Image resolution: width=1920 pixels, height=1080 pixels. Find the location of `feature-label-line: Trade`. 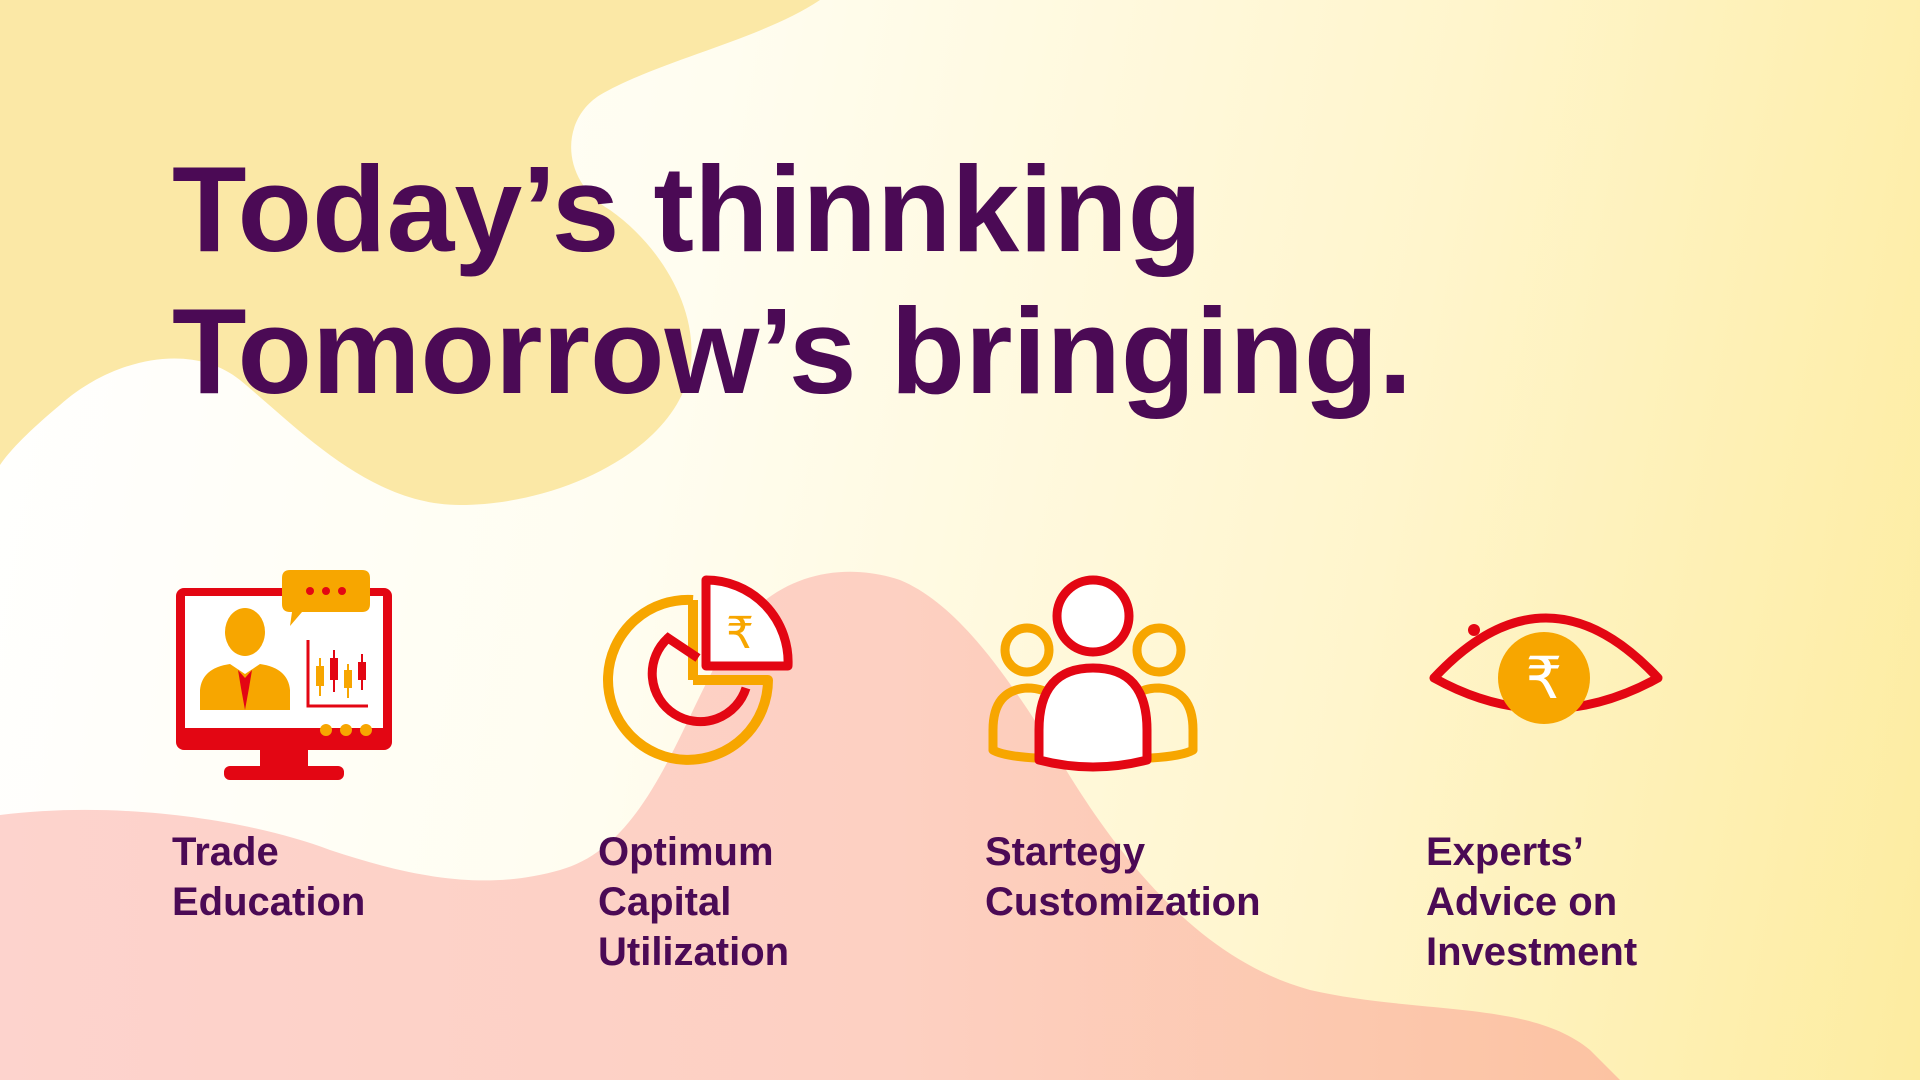

feature-label-line: Trade is located at coordinates (225, 852).